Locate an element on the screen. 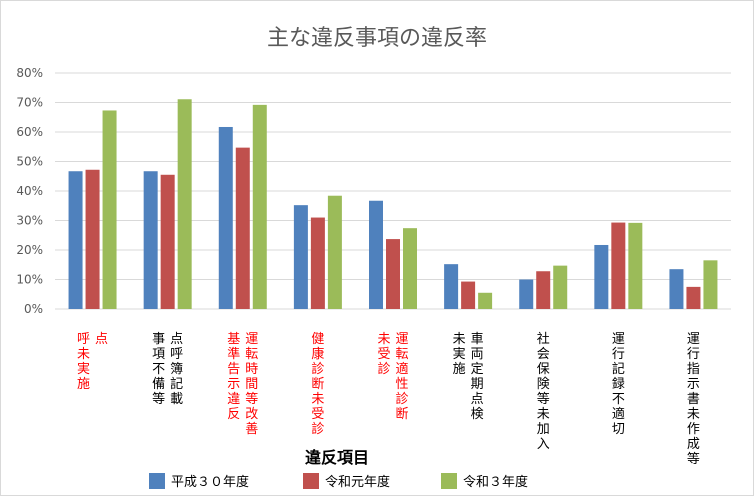 The image size is (754, 496). y-tick-label: 30% is located at coordinates (29, 221).